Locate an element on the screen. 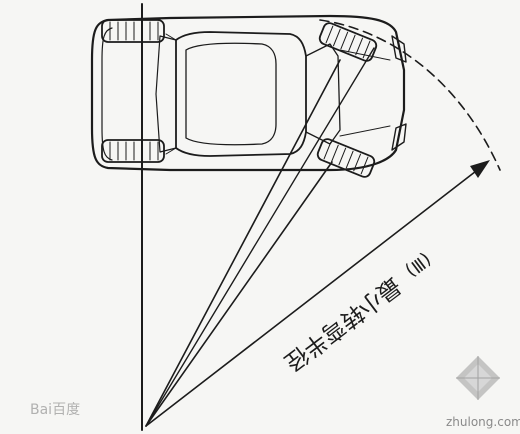 The height and width of the screenshot is (434, 520). zhulong-watermark: zhulong.com is located at coordinates (483, 422).